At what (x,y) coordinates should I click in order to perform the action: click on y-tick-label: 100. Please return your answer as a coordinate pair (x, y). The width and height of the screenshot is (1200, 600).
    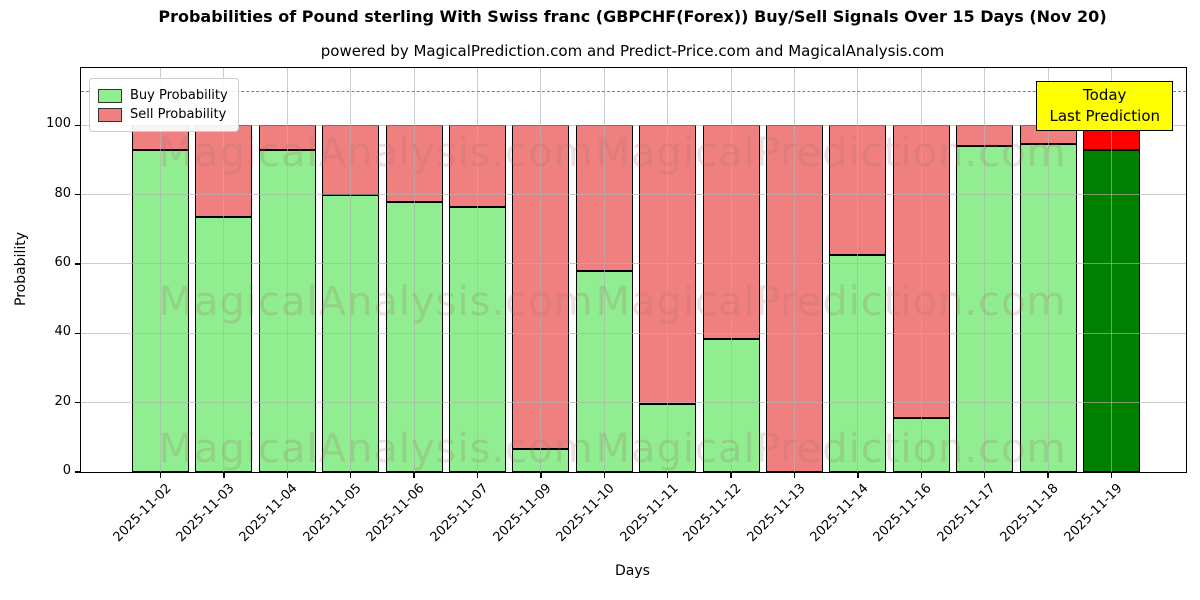
    Looking at the image, I should click on (58, 124).